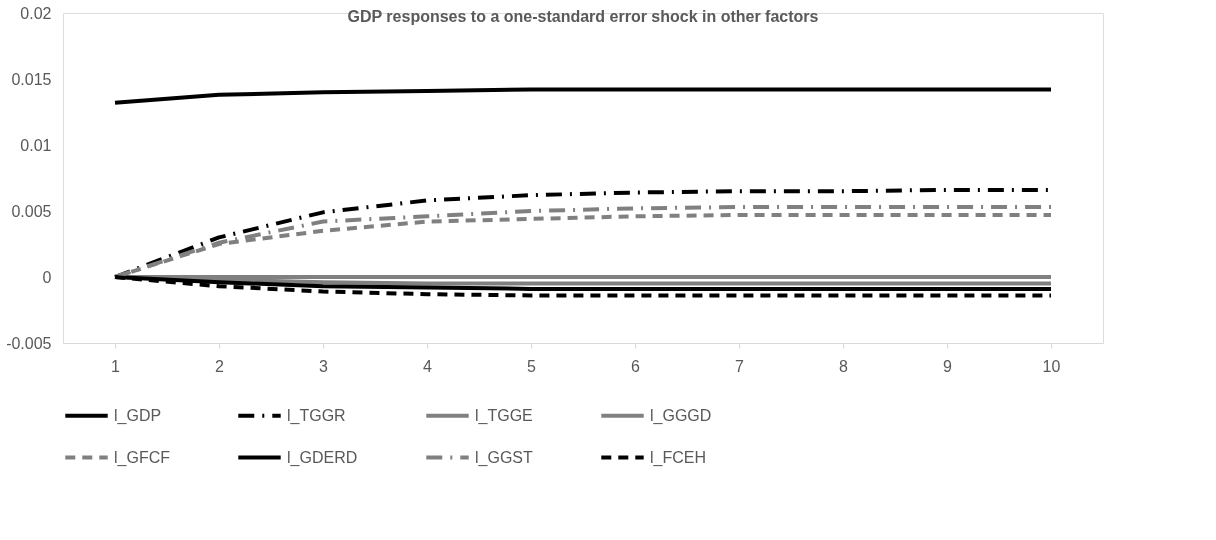 The image size is (1216, 540). Describe the element at coordinates (316, 415) in the screenshot. I see `legend-label: l_TGGR` at that location.